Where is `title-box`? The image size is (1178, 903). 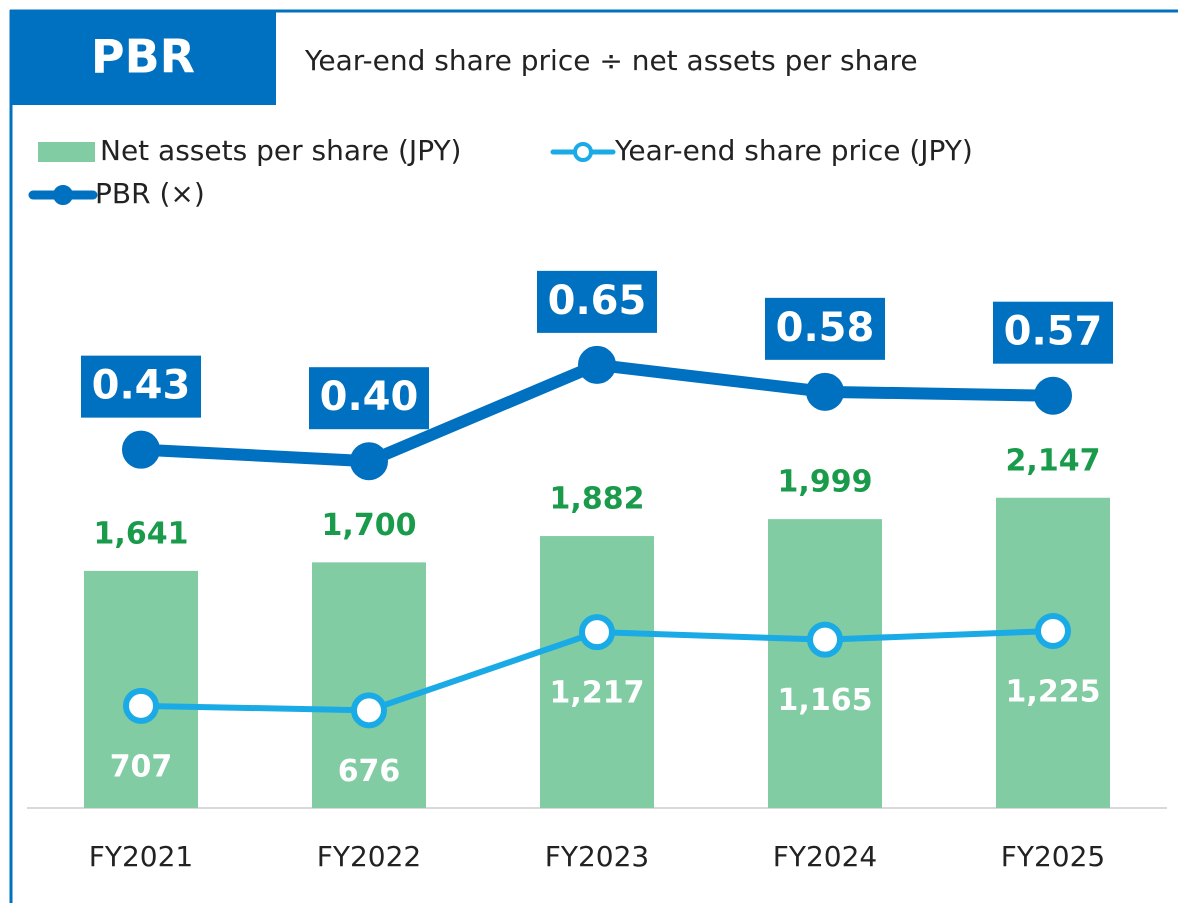
title-box is located at coordinates (143, 57).